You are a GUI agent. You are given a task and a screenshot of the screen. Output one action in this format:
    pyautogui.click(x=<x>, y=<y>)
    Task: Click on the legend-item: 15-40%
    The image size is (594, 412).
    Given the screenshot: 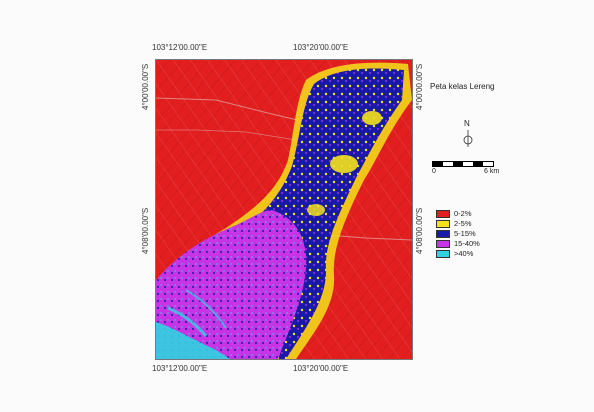 What is the action you would take?
    pyautogui.click(x=458, y=243)
    